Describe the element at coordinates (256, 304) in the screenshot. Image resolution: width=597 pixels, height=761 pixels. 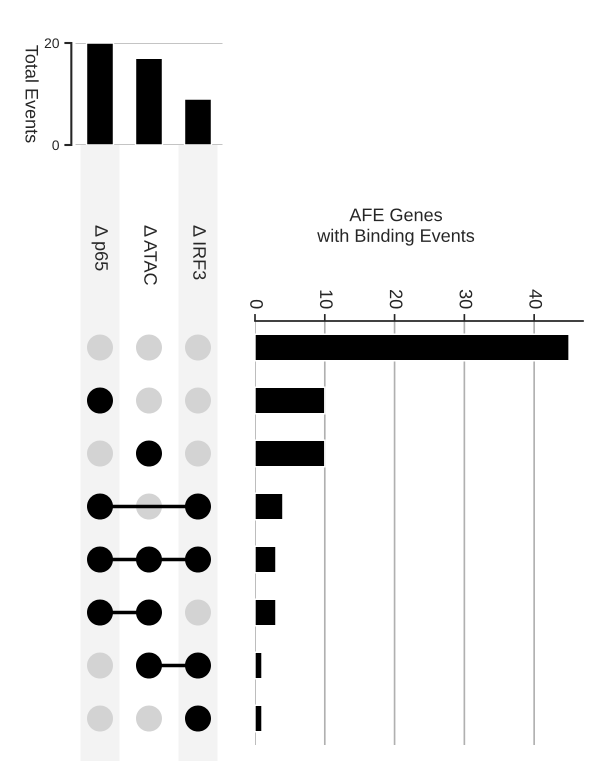
I see `x-tick-label: 0` at that location.